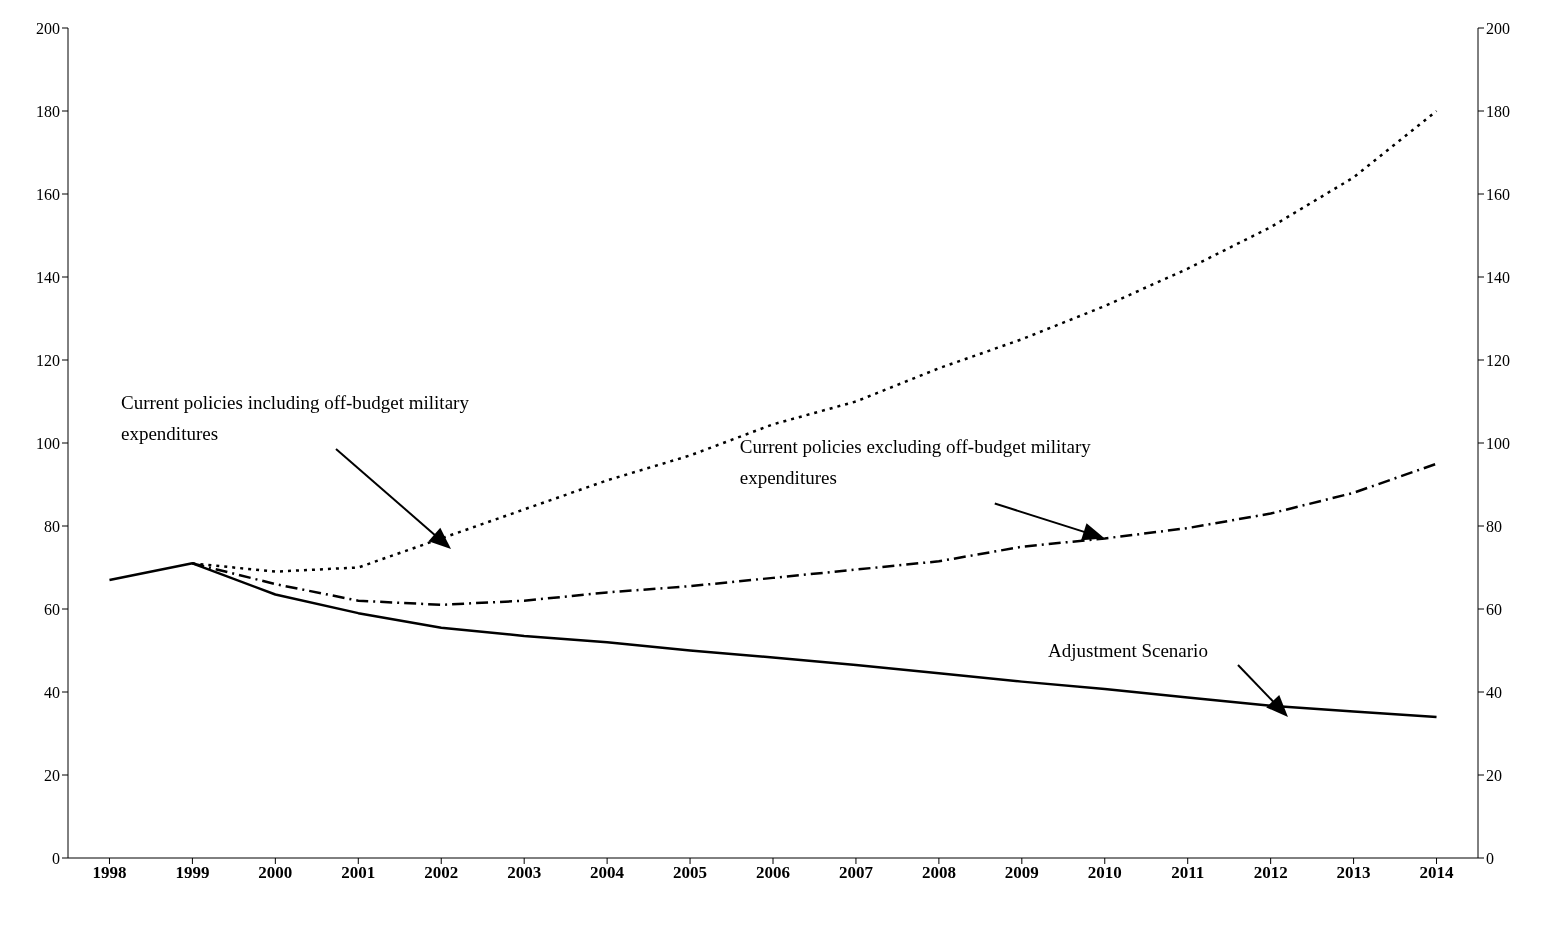  What do you see at coordinates (48, 360) in the screenshot?
I see `y-tick-label: 120` at bounding box center [48, 360].